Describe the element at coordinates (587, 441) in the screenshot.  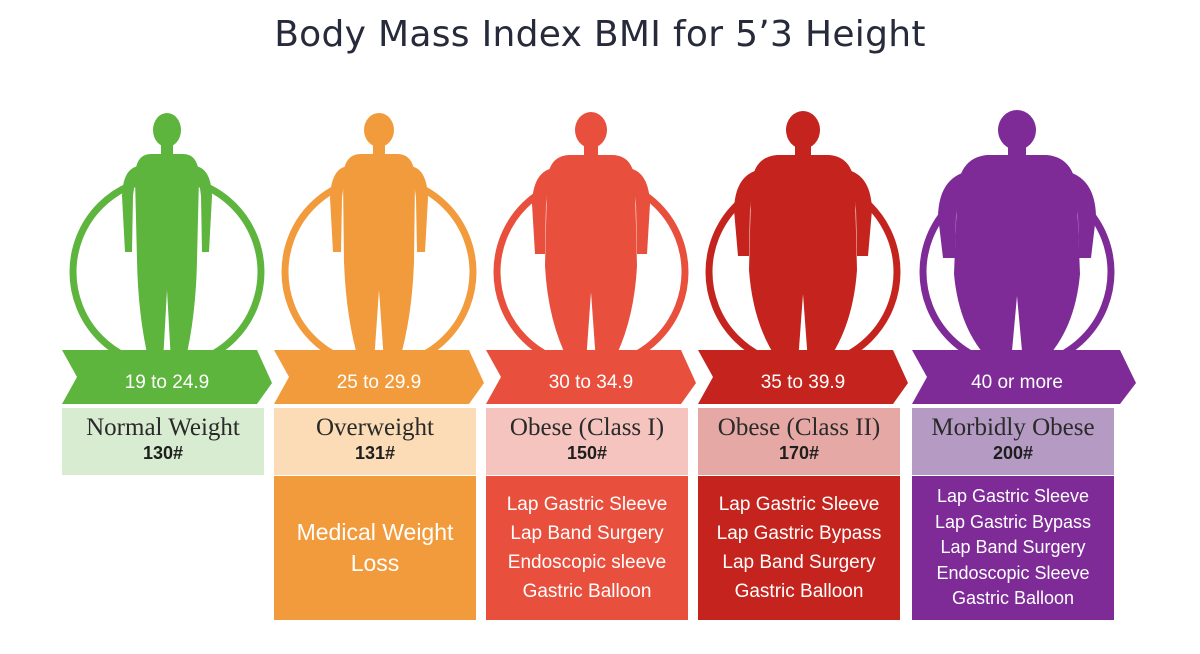
I see `category-label-box: Obese (Class I) 150#` at that location.